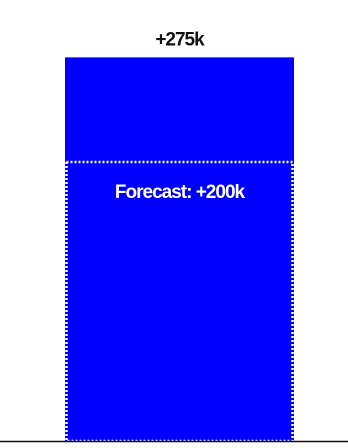  Describe the element at coordinates (180, 192) in the screenshot. I see `forecast-label: Forecast: +200k` at that location.